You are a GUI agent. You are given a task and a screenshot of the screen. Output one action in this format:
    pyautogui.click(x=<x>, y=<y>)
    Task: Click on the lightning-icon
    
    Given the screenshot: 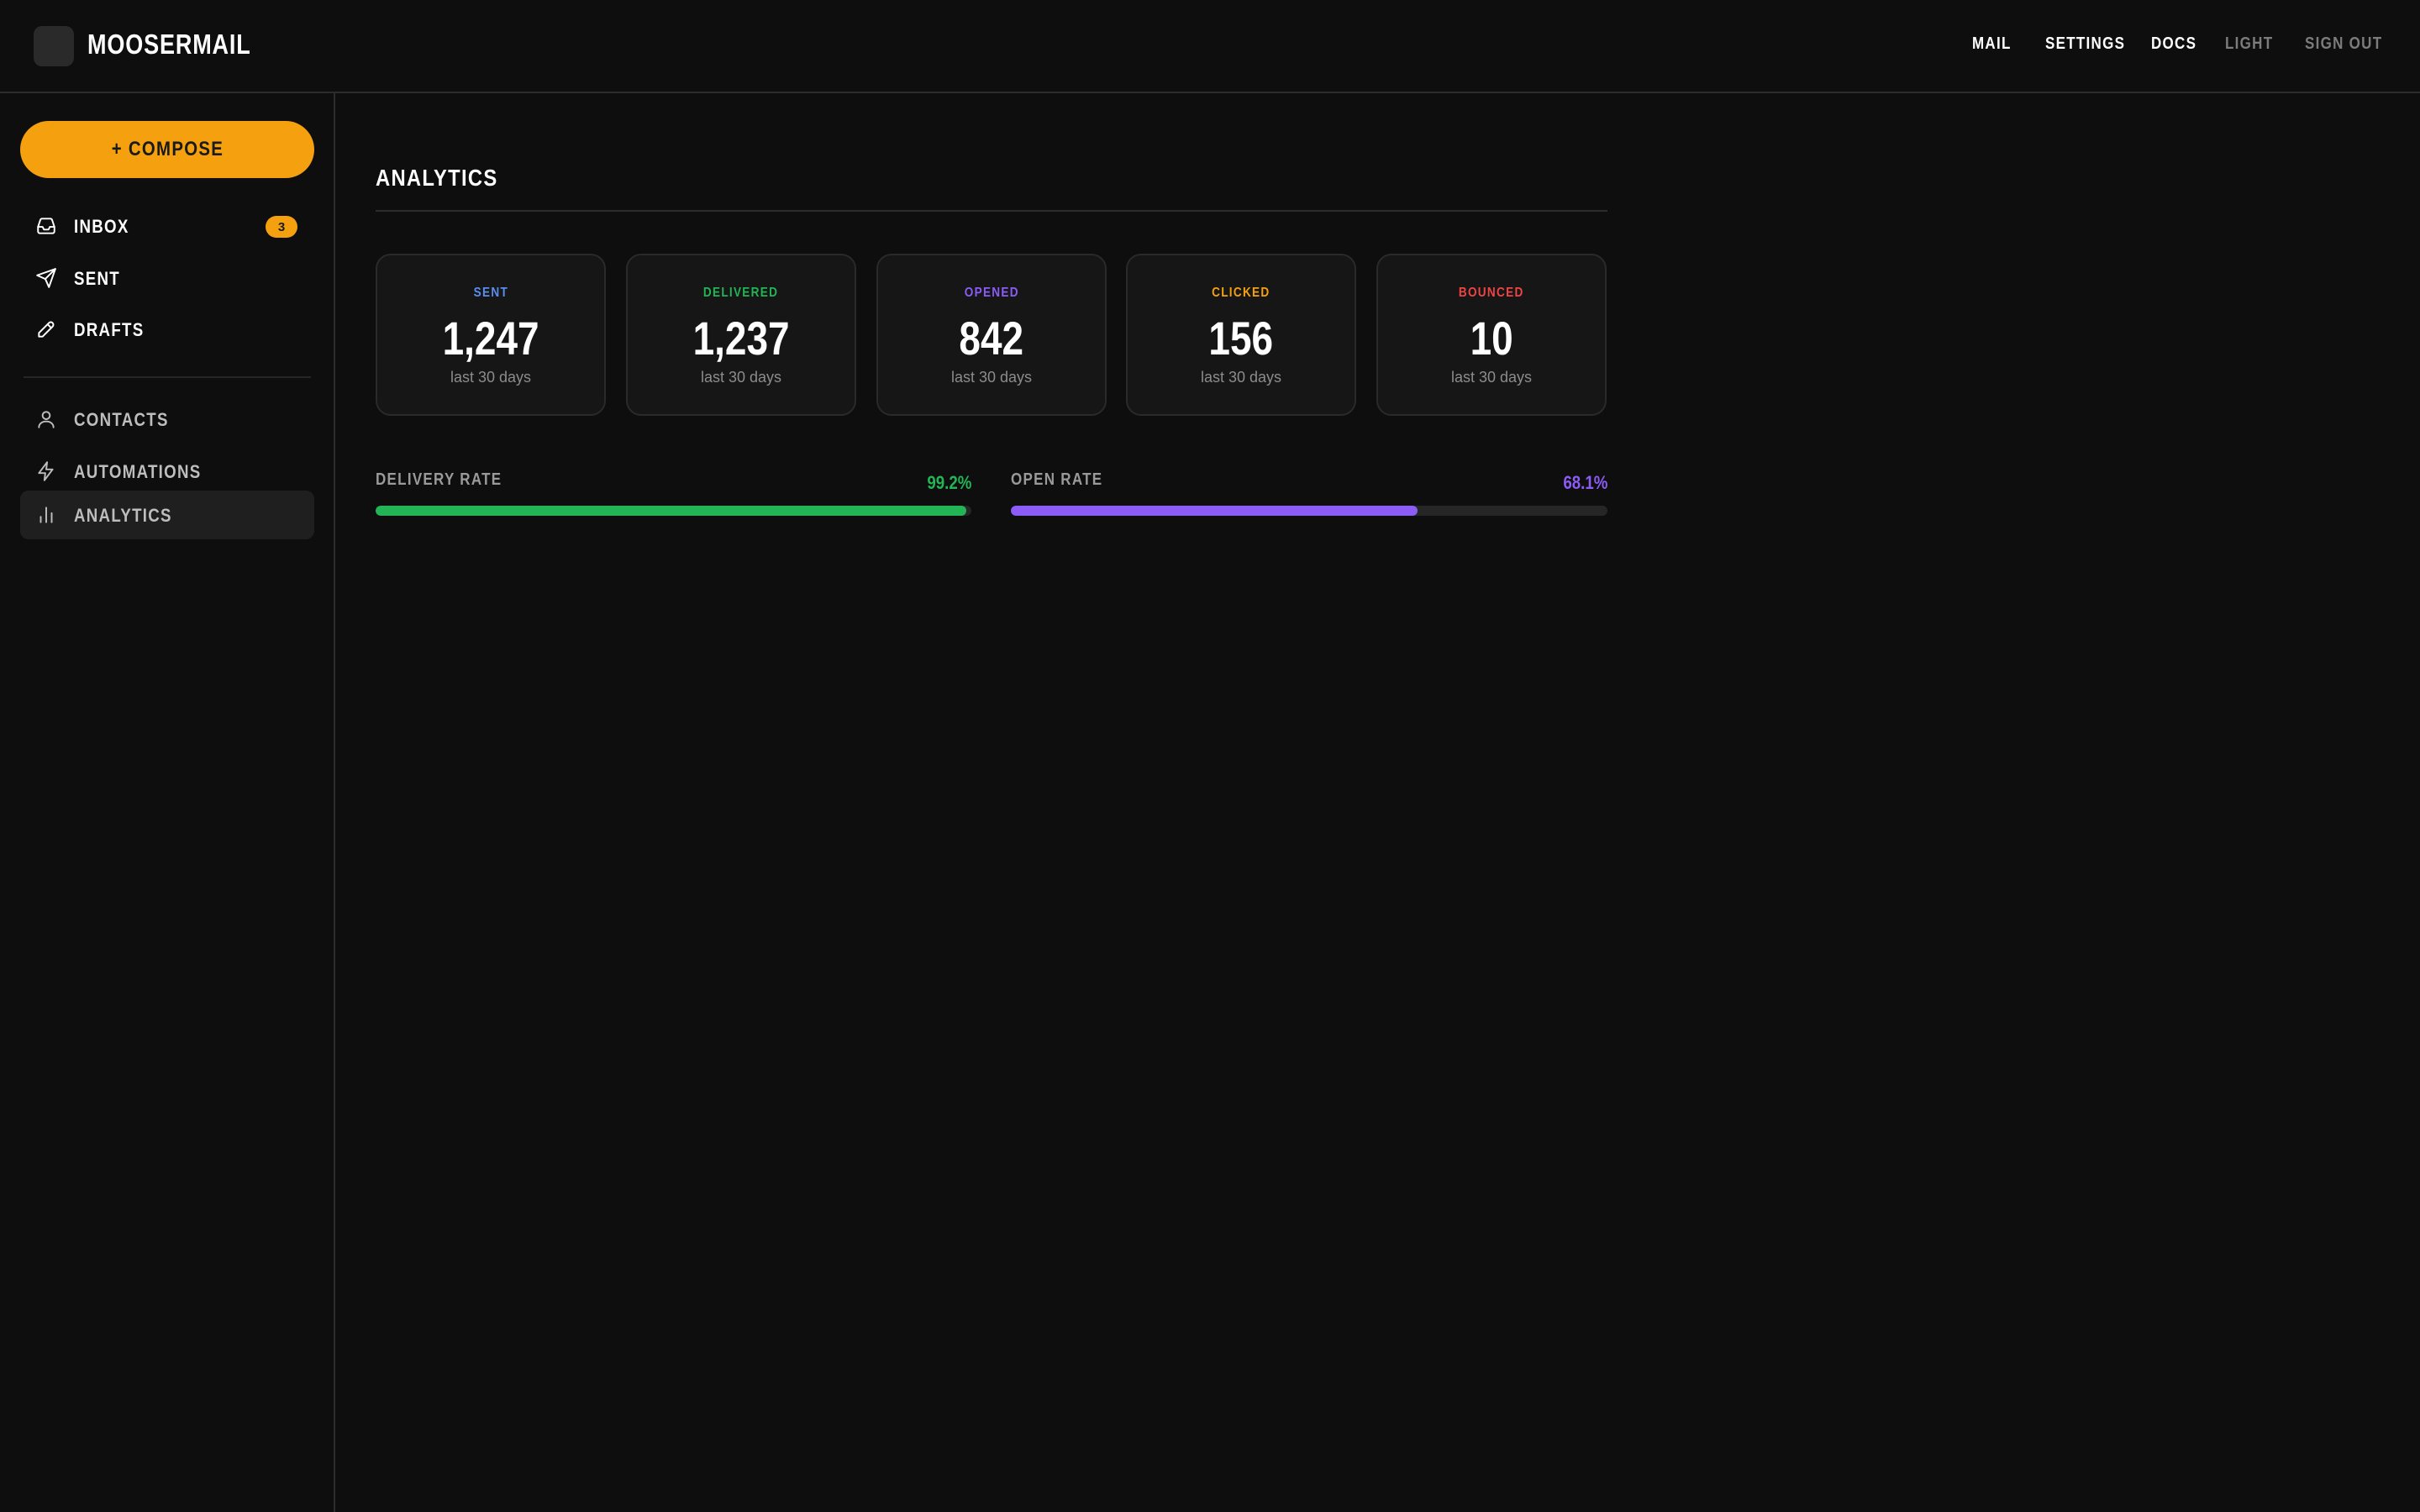 What is the action you would take?
    pyautogui.click(x=46, y=471)
    